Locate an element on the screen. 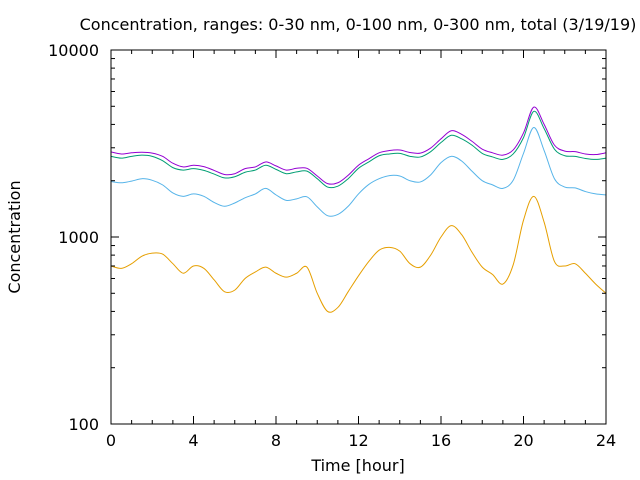  x-tick-label: 24 is located at coordinates (606, 440).